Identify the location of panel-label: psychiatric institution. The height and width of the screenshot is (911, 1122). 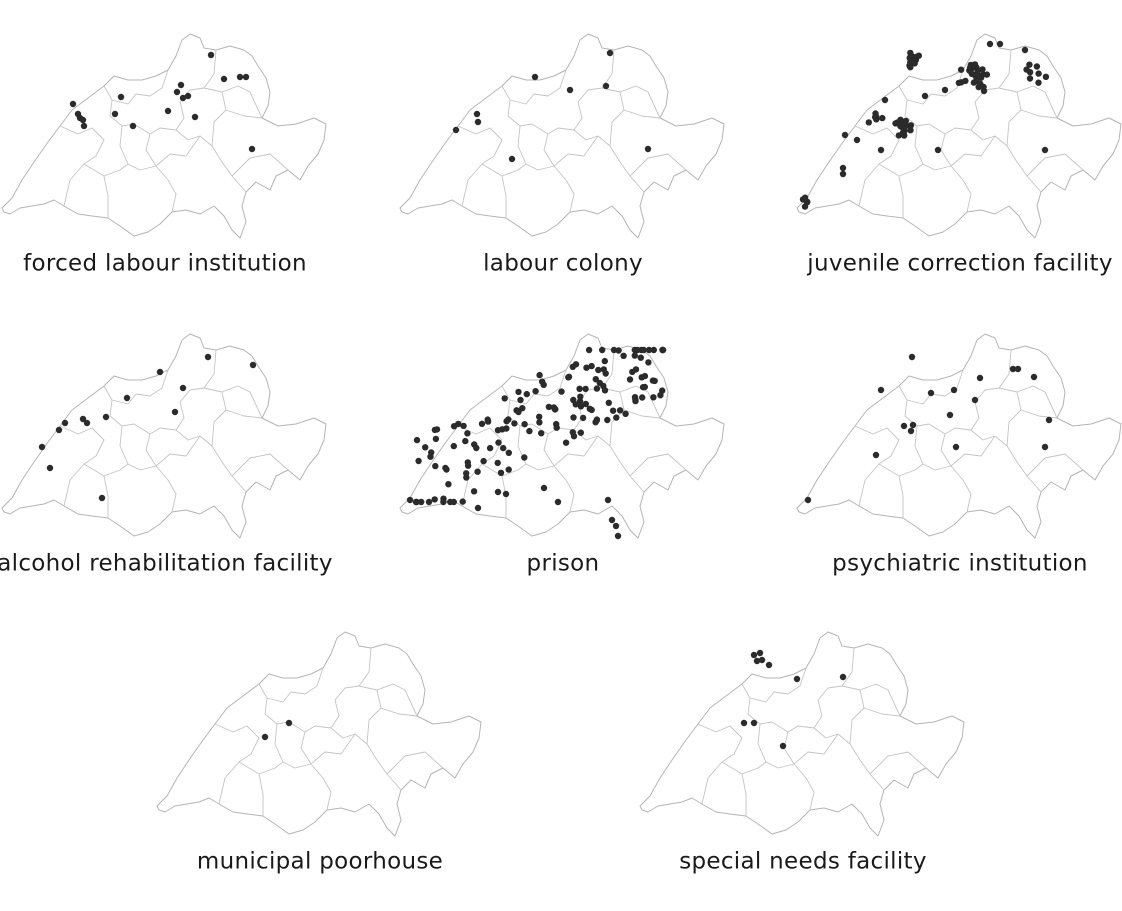
(960, 564).